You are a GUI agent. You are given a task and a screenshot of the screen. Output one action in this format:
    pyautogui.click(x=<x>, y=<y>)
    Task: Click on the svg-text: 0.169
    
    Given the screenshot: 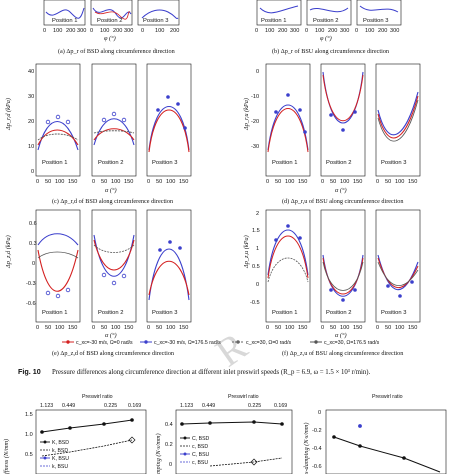 What is the action you would take?
    pyautogui.click(x=280, y=406)
    